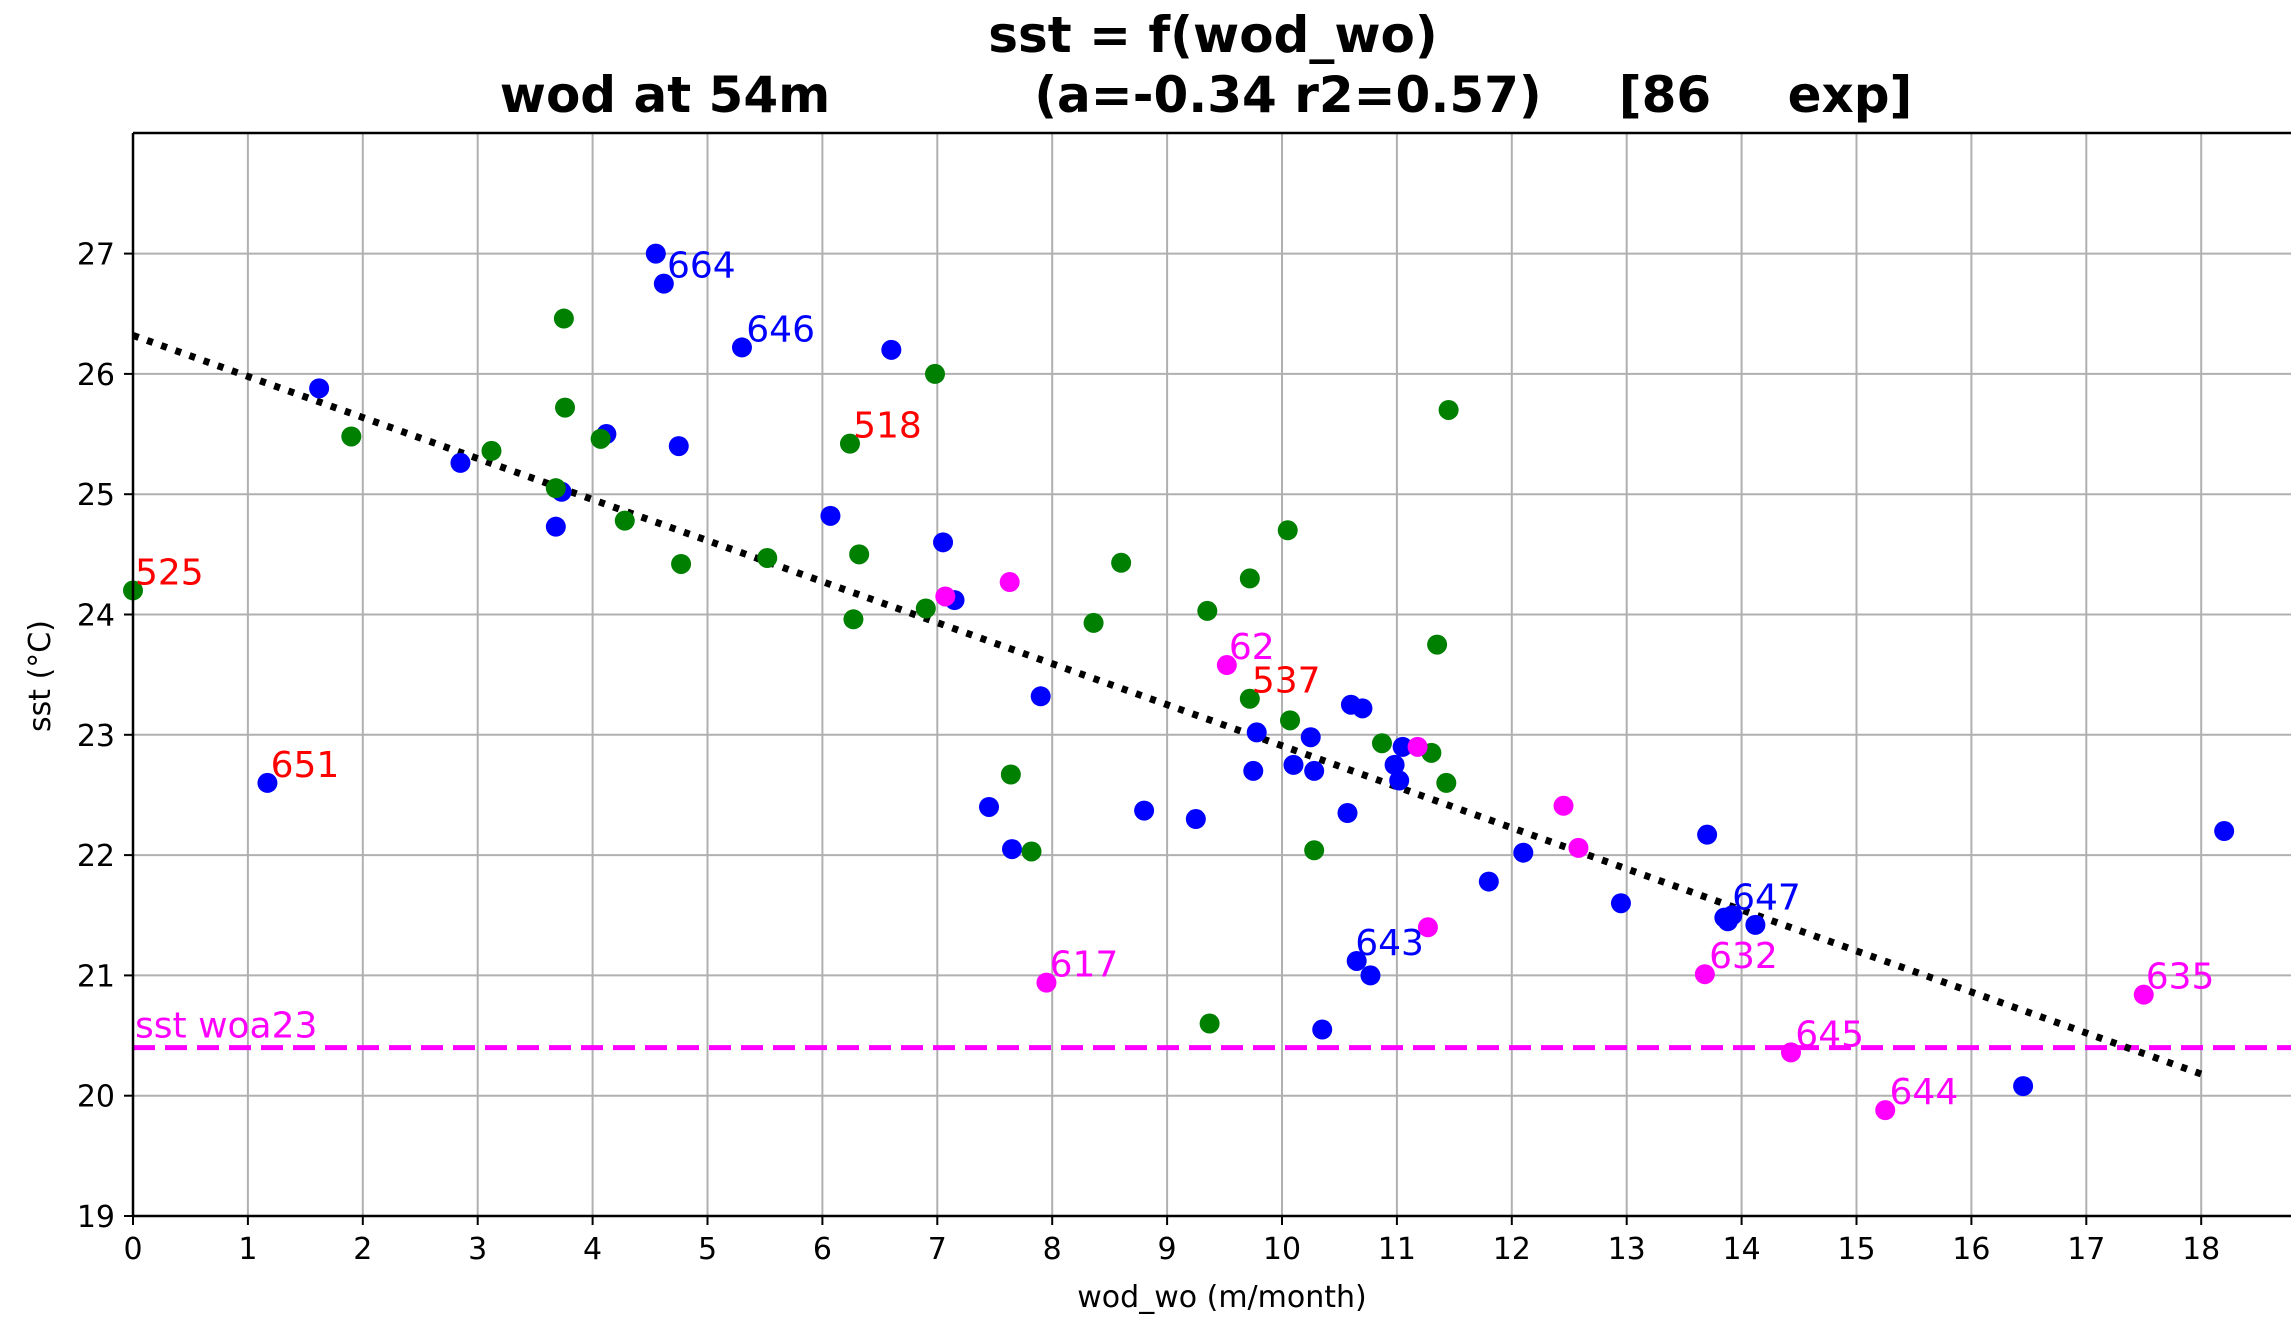 Image resolution: width=2291 pixels, height=1318 pixels. Describe the element at coordinates (226, 1026) in the screenshot. I see `reference-line-label: sst woa23` at that location.